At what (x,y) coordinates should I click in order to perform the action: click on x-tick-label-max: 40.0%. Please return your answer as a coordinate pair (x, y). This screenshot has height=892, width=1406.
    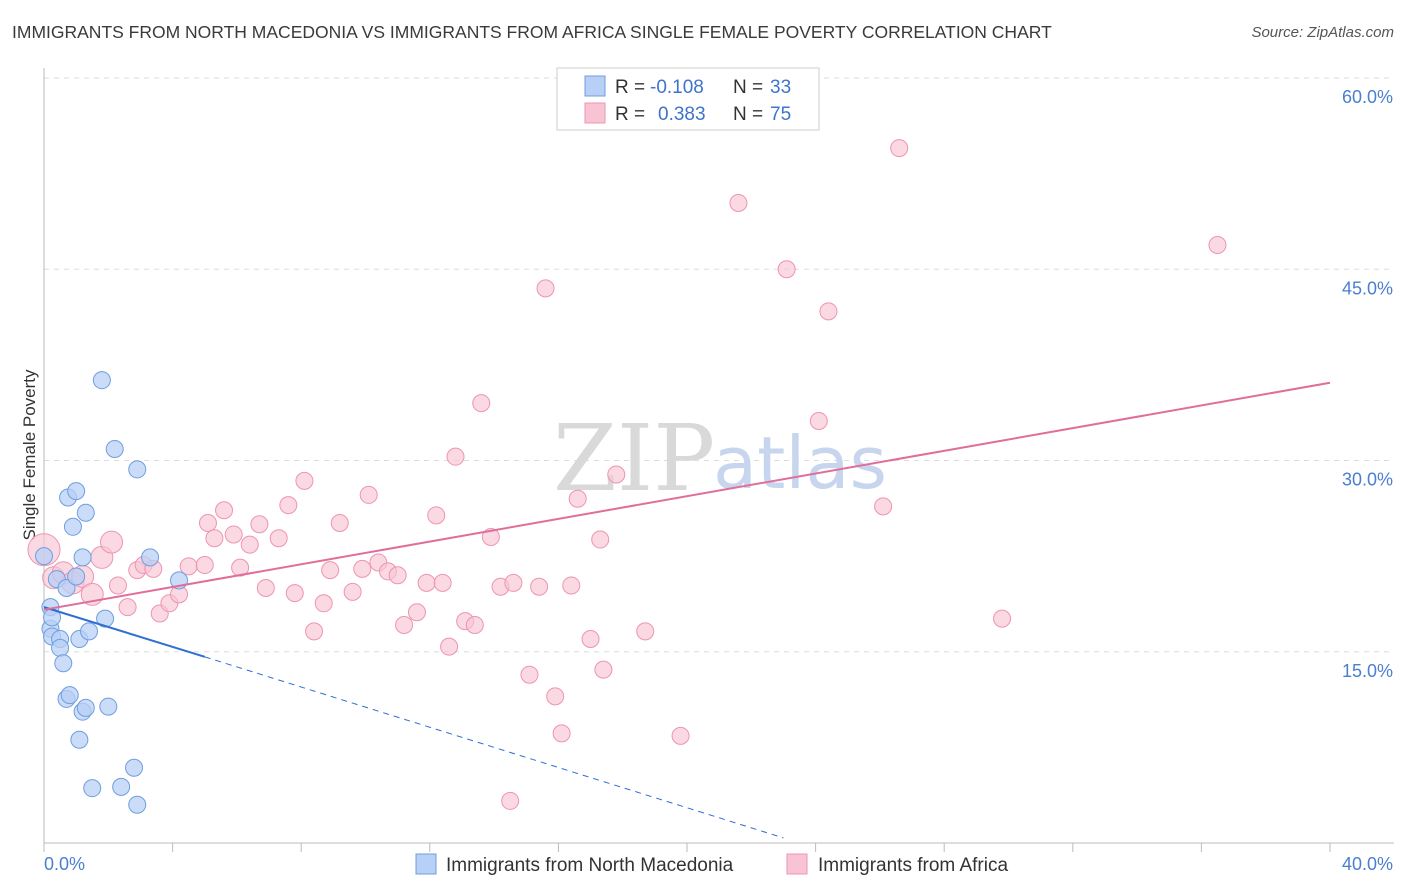
    Looking at the image, I should click on (1367, 864).